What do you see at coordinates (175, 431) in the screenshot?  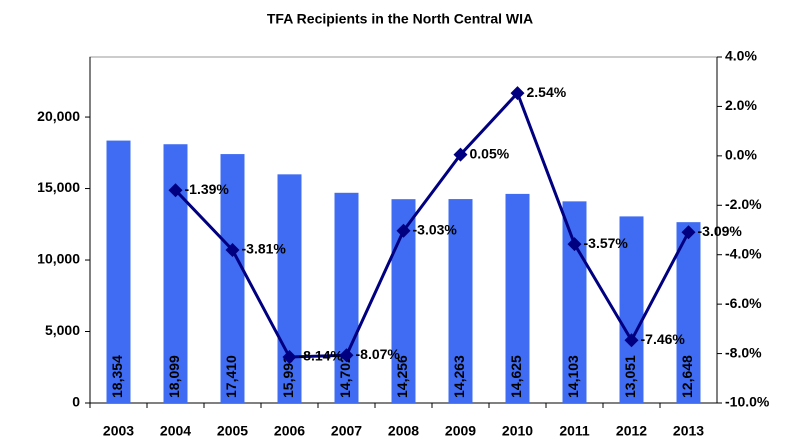 I see `x-tick-label: 2004` at bounding box center [175, 431].